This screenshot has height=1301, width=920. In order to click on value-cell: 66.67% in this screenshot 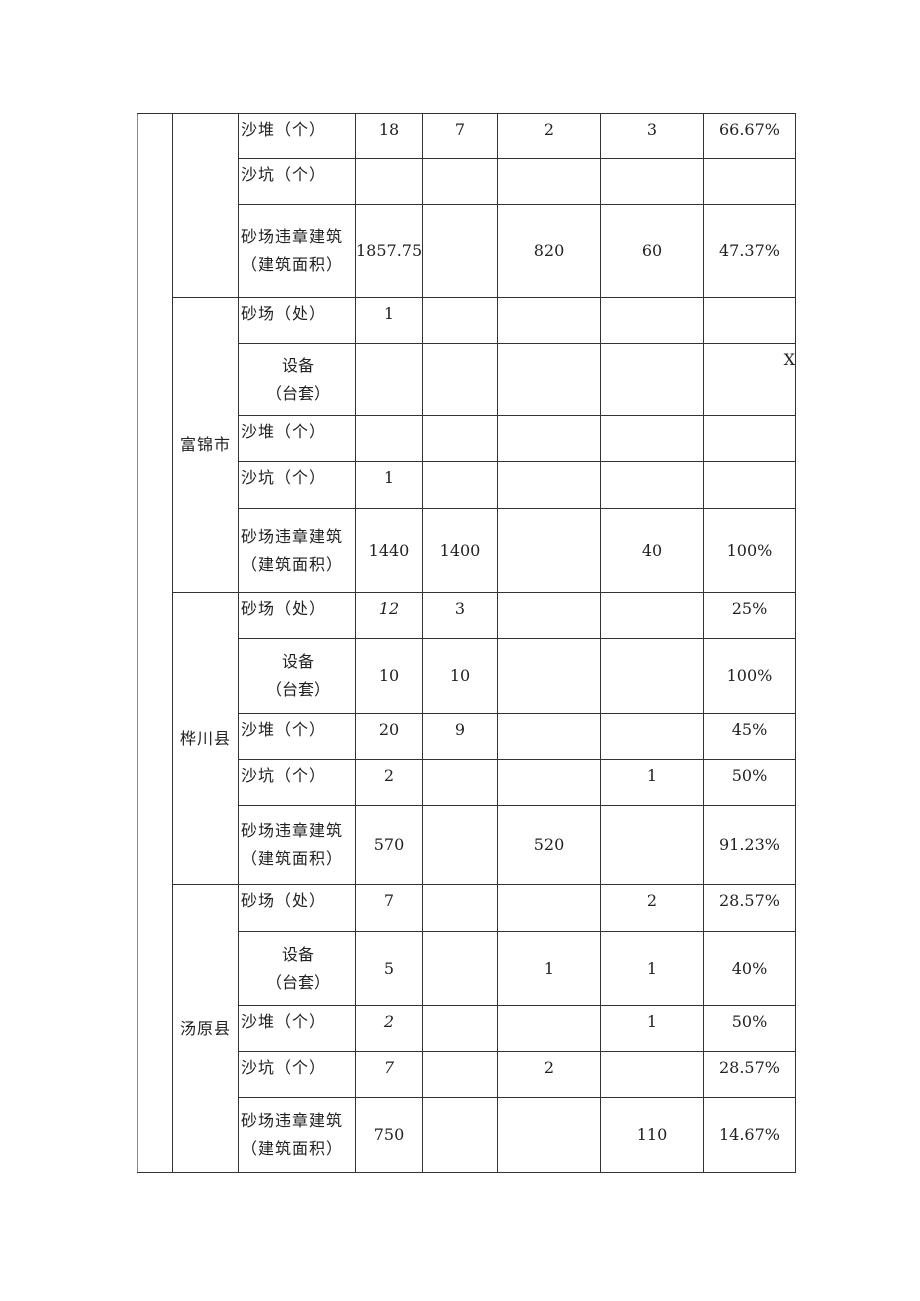, I will do `click(749, 136)`.